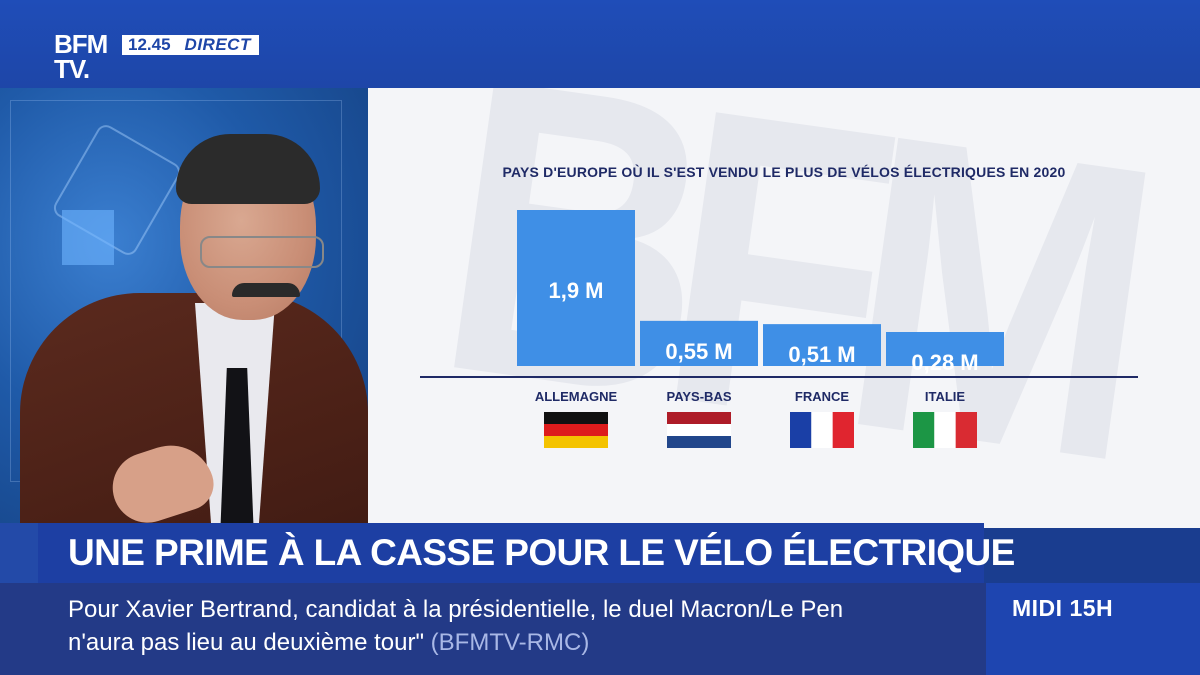  I want to click on value-label-italie: 0,28 M, so click(944, 362).